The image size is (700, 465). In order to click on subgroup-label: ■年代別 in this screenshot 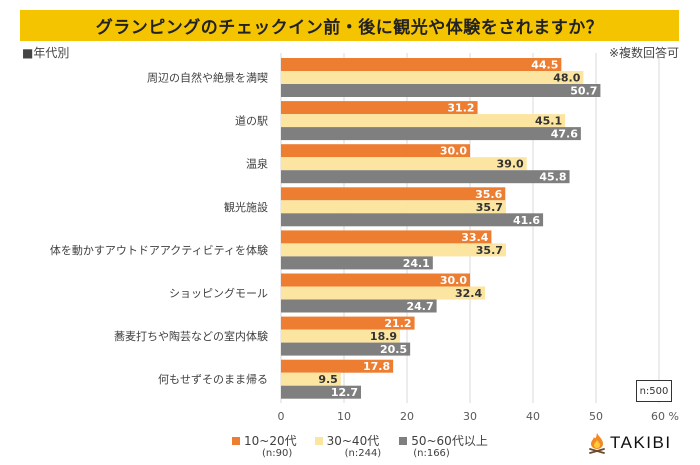, I will do `click(46, 53)`.